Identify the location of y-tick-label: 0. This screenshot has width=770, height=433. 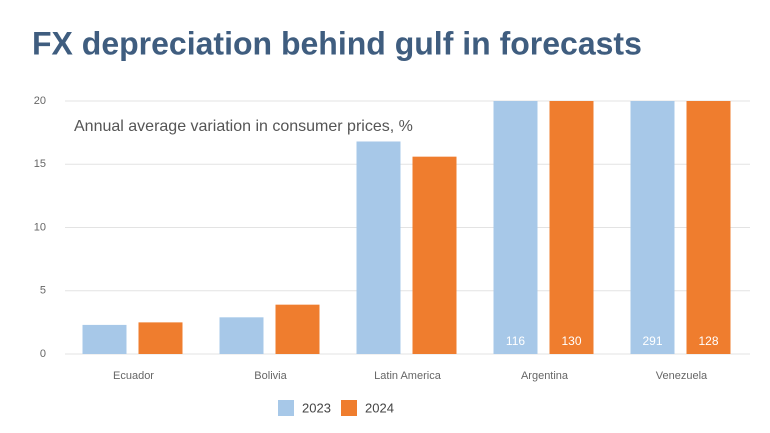
(43, 354).